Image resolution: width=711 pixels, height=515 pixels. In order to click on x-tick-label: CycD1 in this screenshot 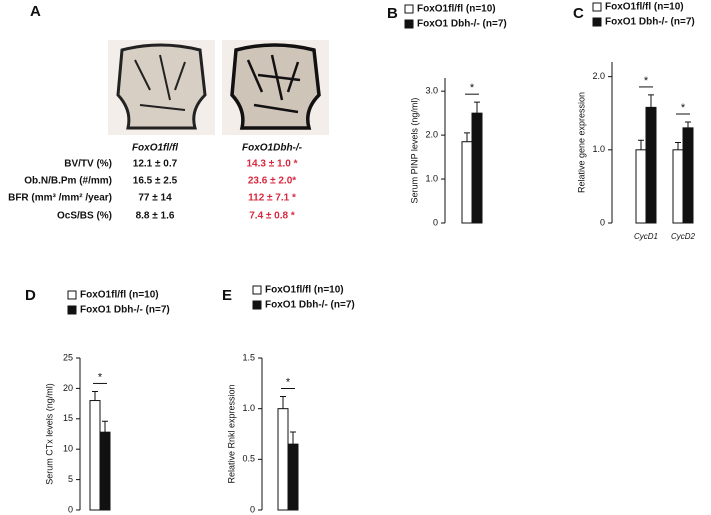, I will do `click(646, 236)`.